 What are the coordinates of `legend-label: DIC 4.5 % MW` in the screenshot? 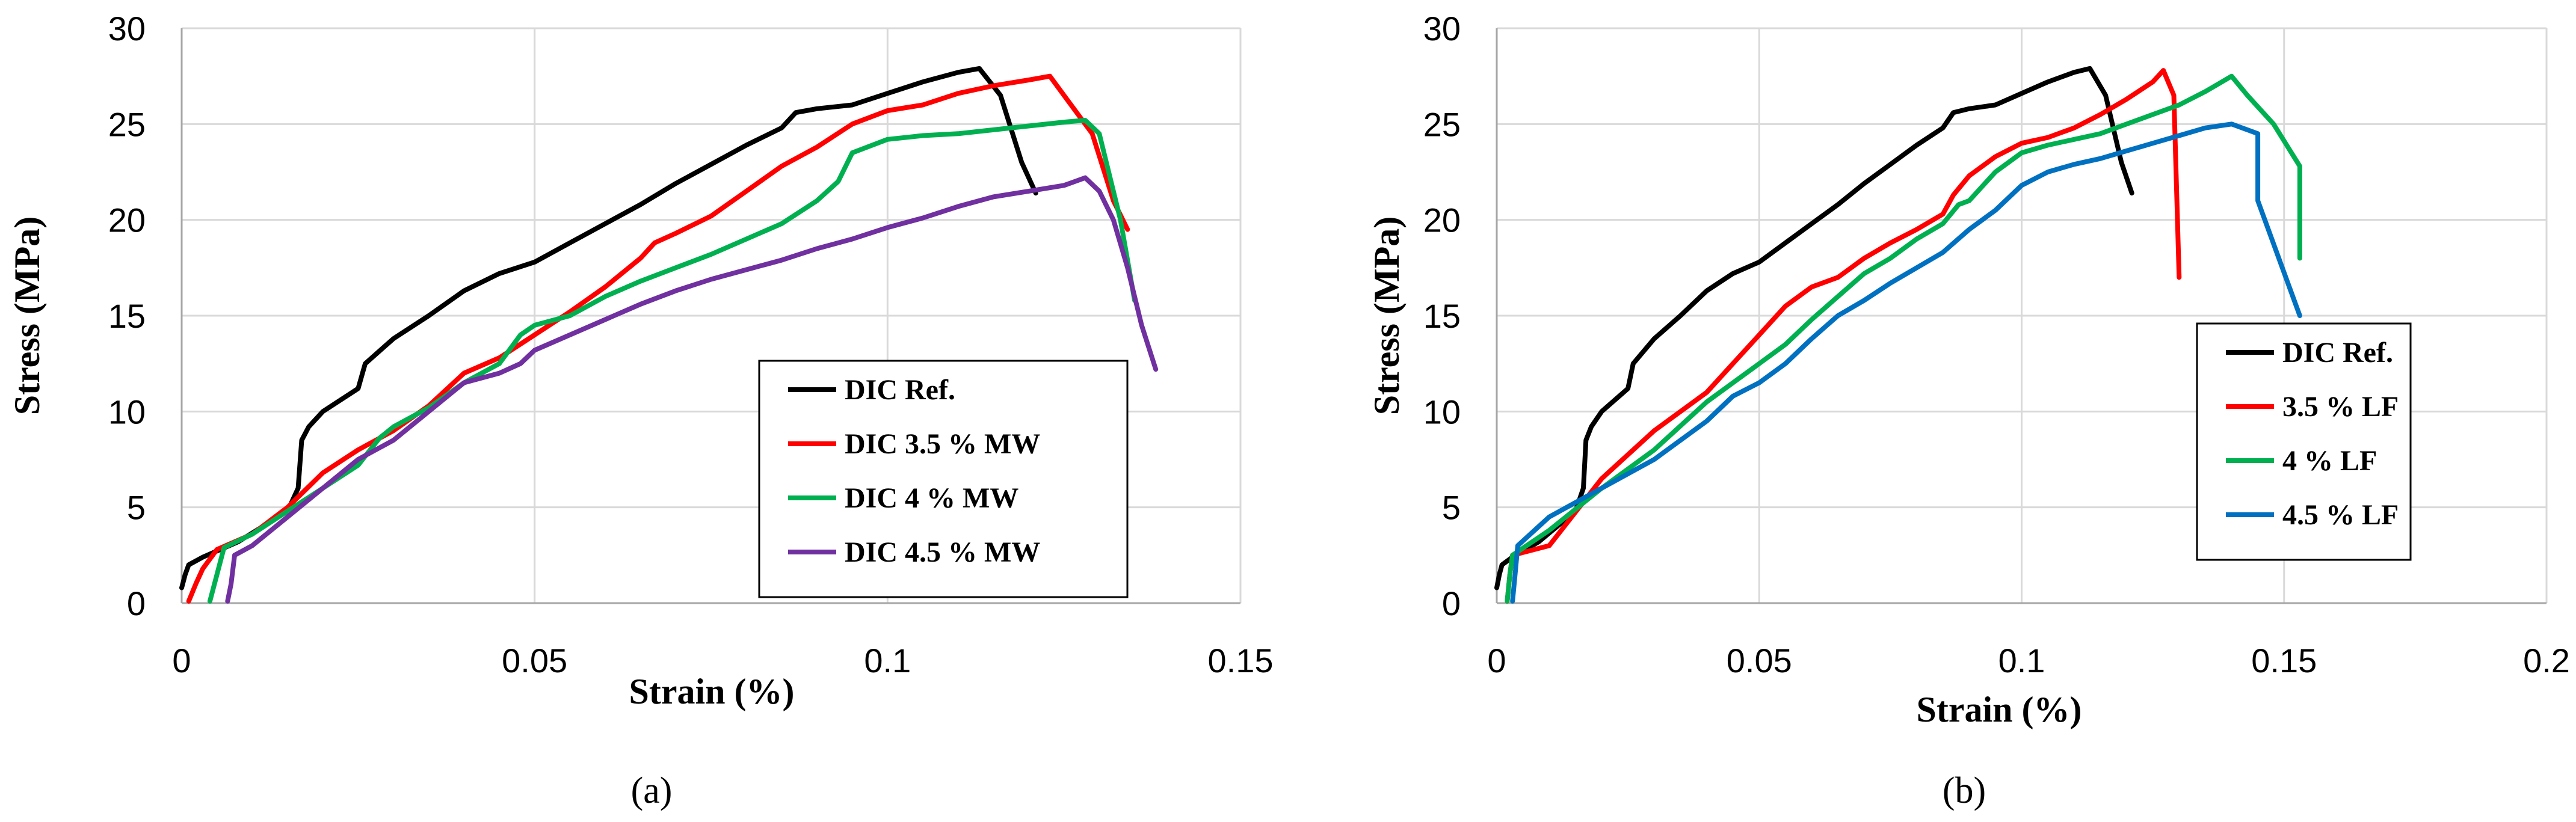 It's located at (942, 552).